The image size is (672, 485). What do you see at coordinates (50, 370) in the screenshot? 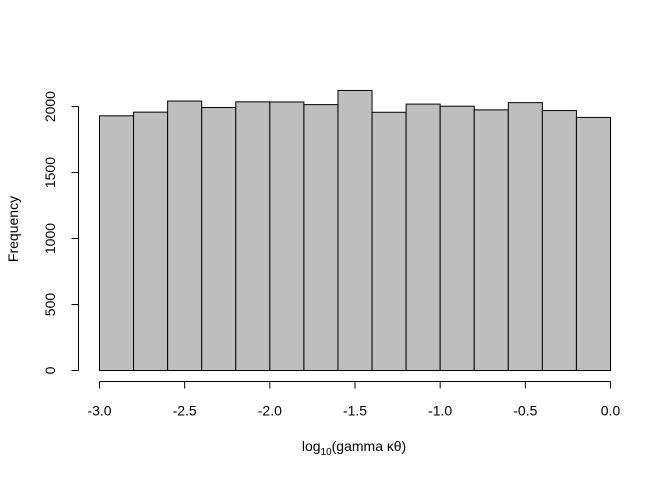
I see `y-tick-label: 0` at bounding box center [50, 370].